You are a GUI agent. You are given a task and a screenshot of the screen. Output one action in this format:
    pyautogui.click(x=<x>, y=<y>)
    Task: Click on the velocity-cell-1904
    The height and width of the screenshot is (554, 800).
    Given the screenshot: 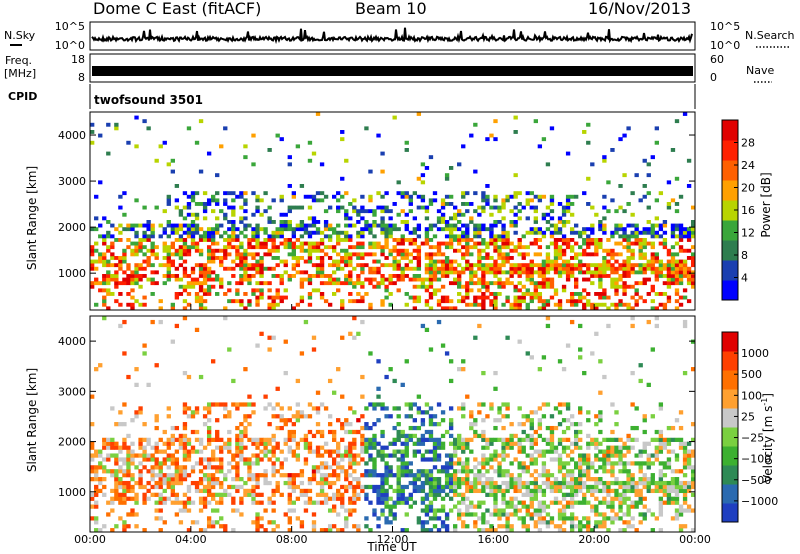 What is the action you would take?
    pyautogui.click(x=596, y=455)
    